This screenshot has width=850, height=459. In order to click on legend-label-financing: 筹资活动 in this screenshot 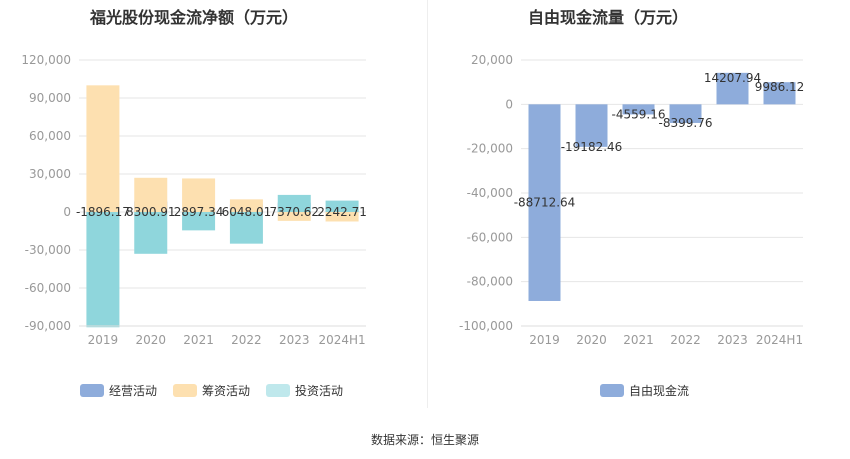, I will do `click(226, 391)`.